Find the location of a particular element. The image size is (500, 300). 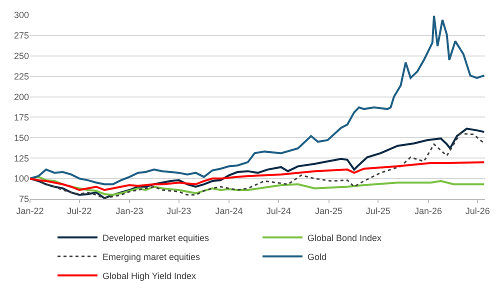

x-tick-label: Jan-23 is located at coordinates (130, 211).